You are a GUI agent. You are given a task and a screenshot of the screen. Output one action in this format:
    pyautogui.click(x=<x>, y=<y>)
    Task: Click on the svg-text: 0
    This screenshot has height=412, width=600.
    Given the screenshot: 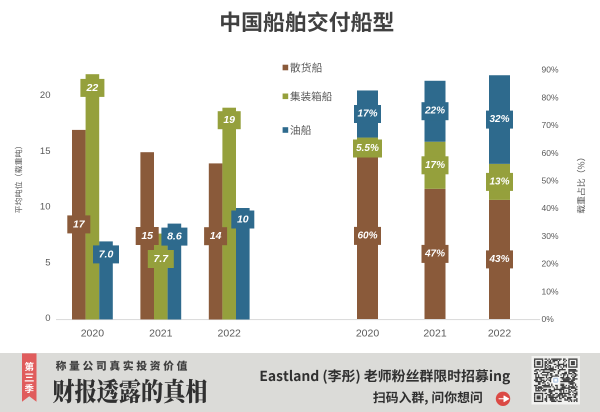 What is the action you would take?
    pyautogui.click(x=47, y=318)
    